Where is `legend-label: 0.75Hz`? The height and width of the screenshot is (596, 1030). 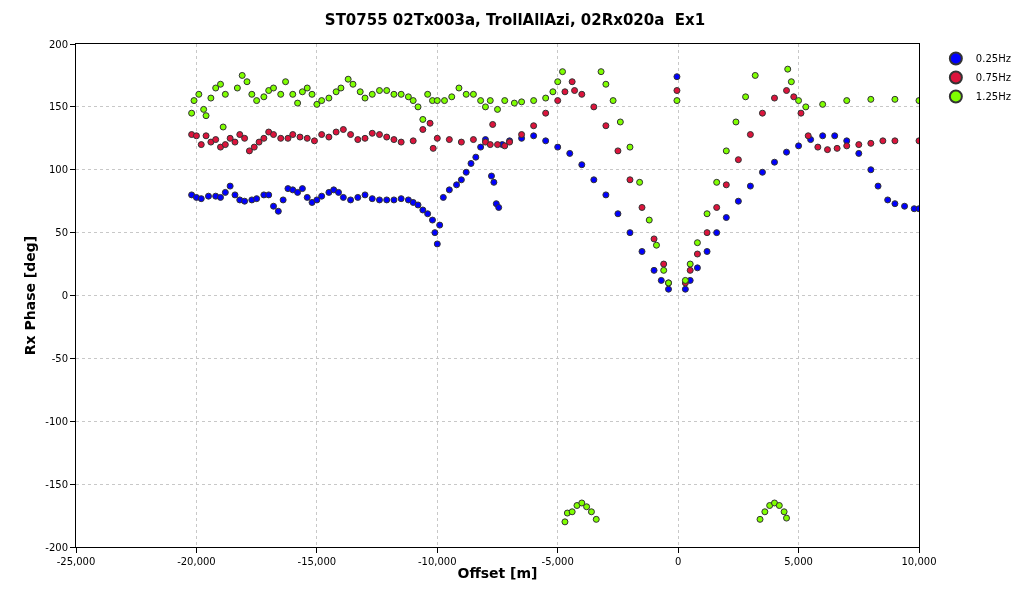
legend-label: 0.75Hz is located at coordinates (993, 78).